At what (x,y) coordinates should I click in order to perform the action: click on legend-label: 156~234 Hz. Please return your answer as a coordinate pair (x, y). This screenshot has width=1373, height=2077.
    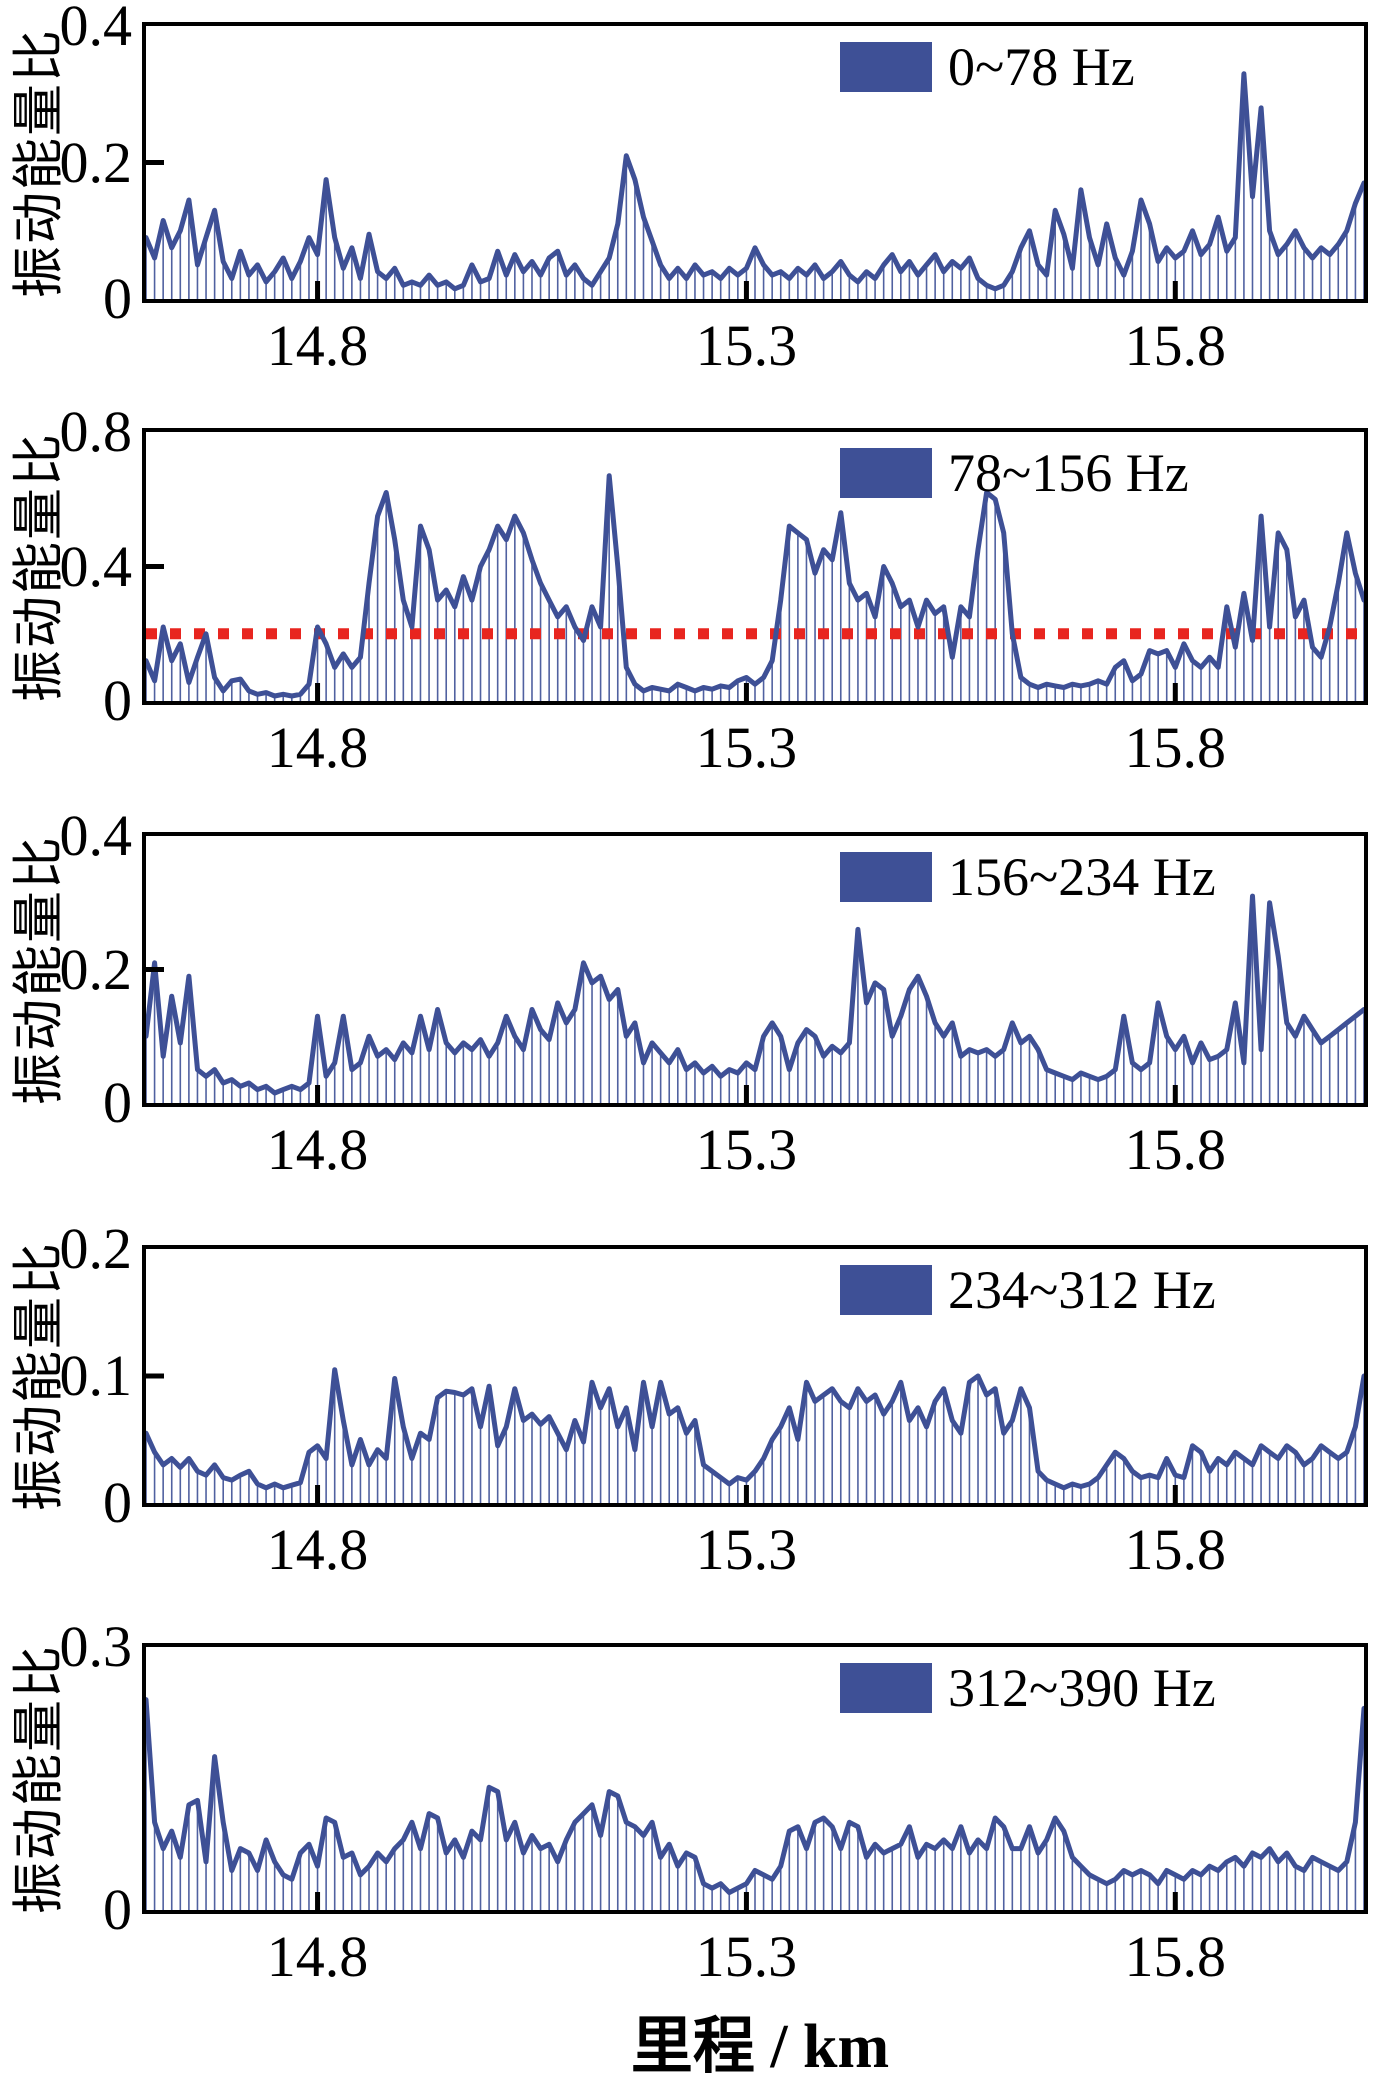
    Looking at the image, I should click on (1082, 877).